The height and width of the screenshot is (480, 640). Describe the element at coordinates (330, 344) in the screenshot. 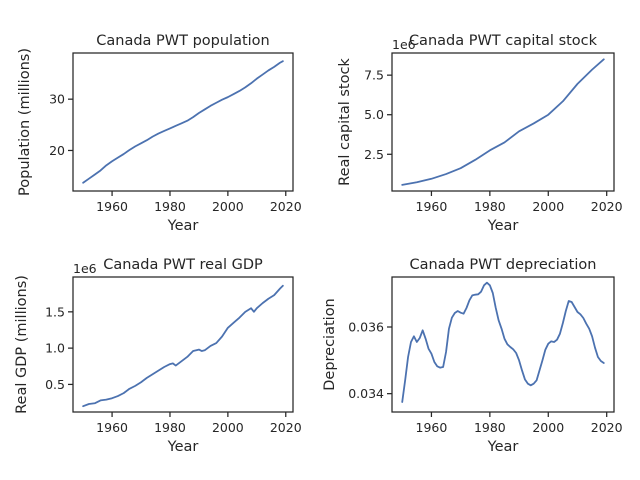

I see `y-axis-label: Depreciation` at that location.